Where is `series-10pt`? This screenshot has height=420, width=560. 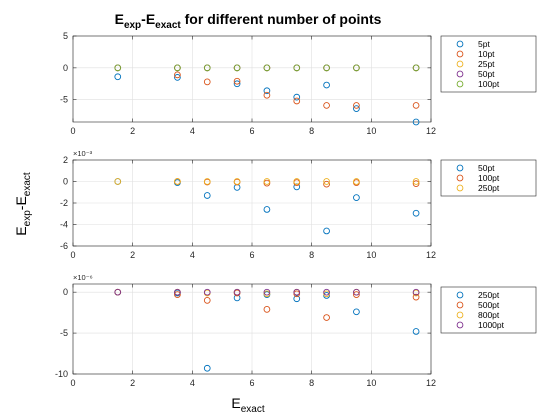 series-10pt is located at coordinates (297, 90).